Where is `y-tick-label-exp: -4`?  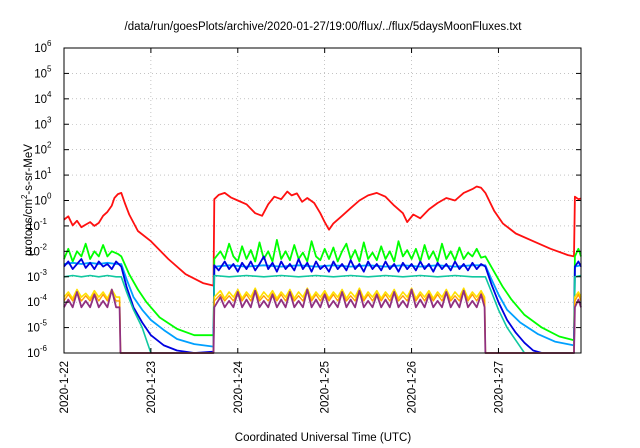
y-tick-label-exp: -4 is located at coordinates (44, 297).